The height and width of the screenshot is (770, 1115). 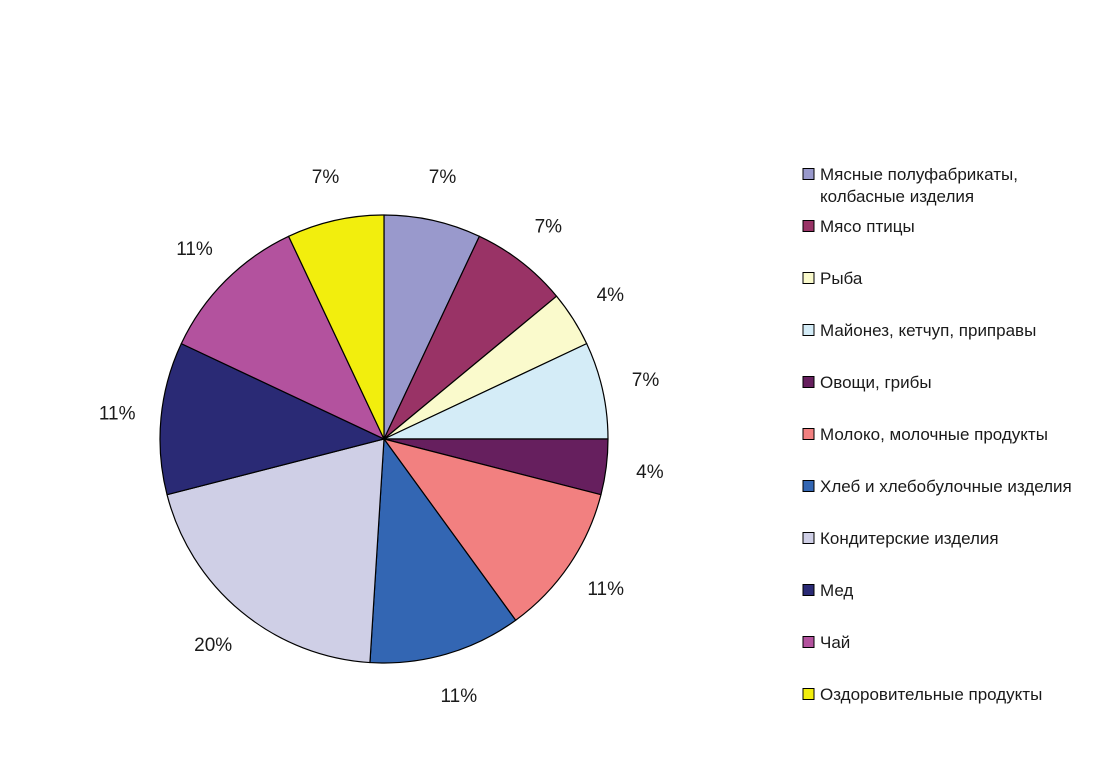 I want to click on legend-label-8: Кондитерские изделия, so click(x=909, y=538).